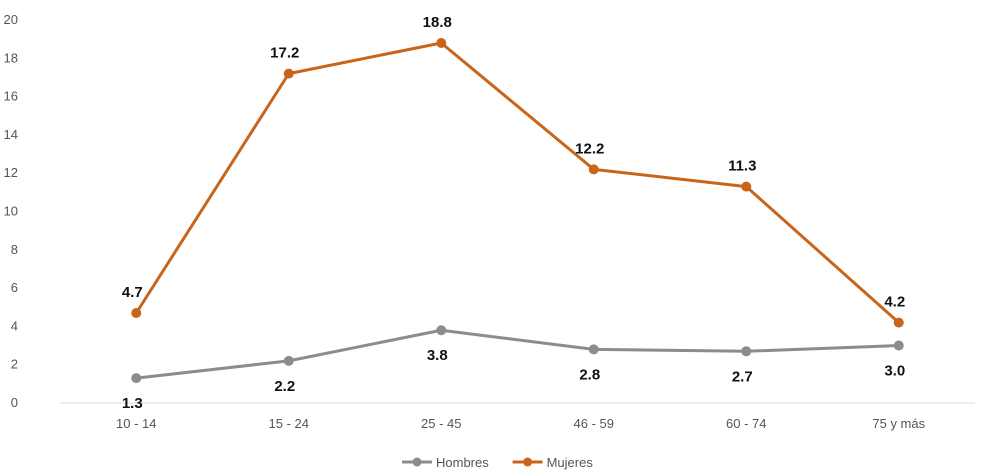 The height and width of the screenshot is (472, 995). I want to click on x-tick-label: 10 - 14, so click(136, 423).